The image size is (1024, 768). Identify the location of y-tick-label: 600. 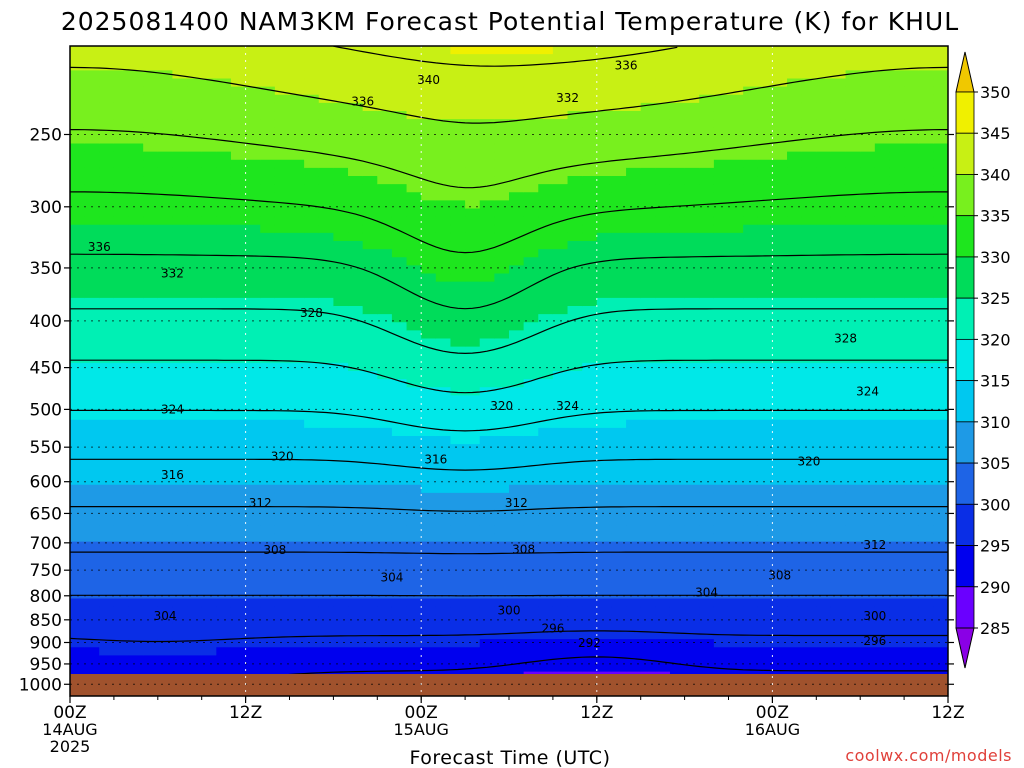
(46, 483).